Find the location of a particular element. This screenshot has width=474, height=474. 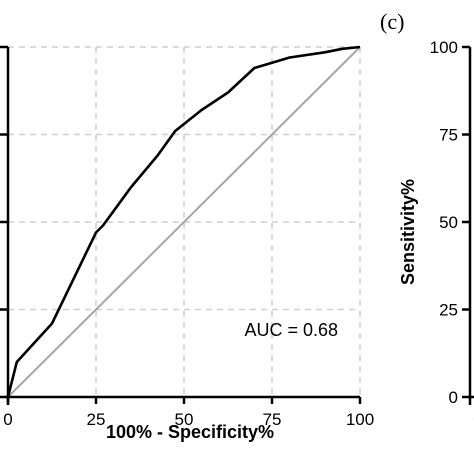

x-tick-label: 75 is located at coordinates (272, 419).